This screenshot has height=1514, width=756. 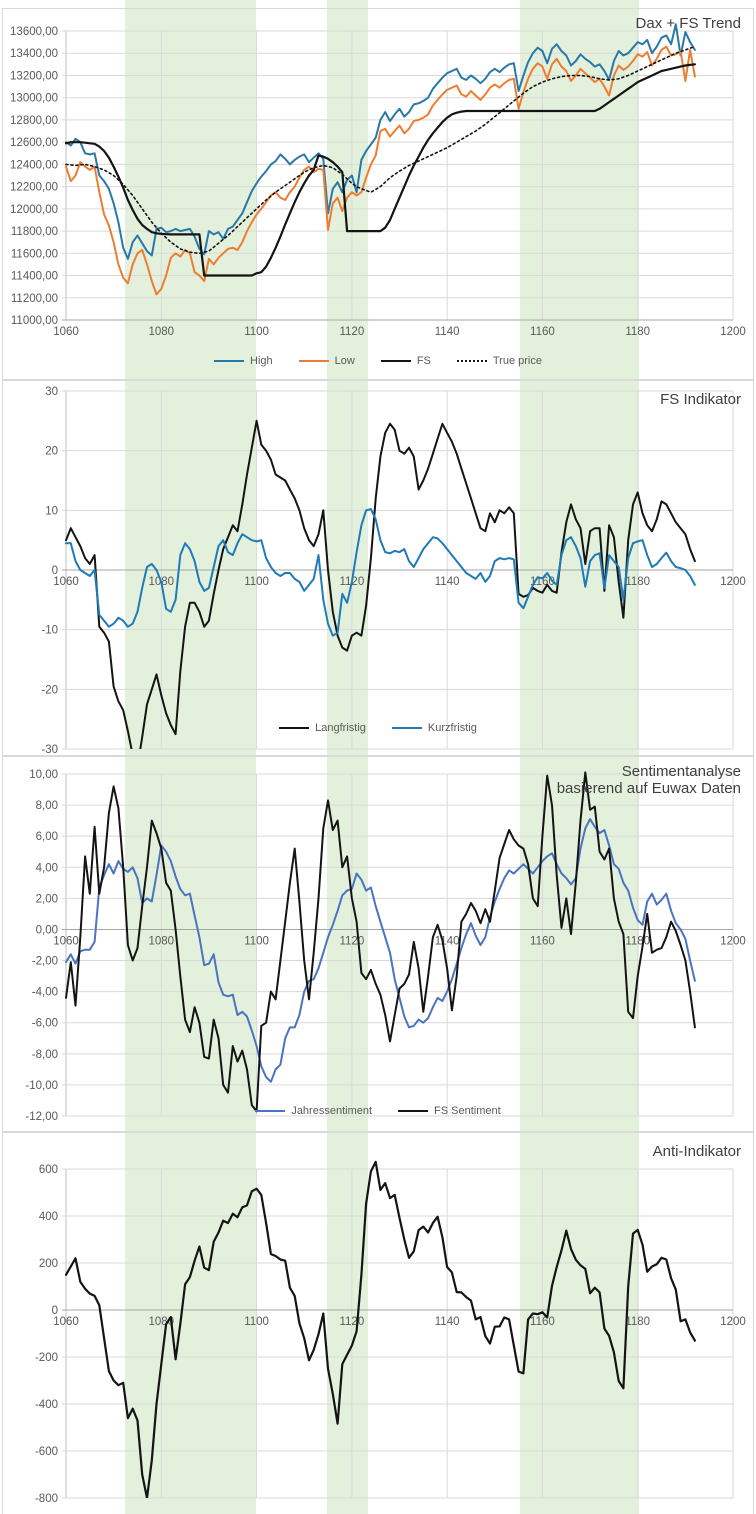 What do you see at coordinates (49, 749) in the screenshot?
I see `y-axis-label: -30` at bounding box center [49, 749].